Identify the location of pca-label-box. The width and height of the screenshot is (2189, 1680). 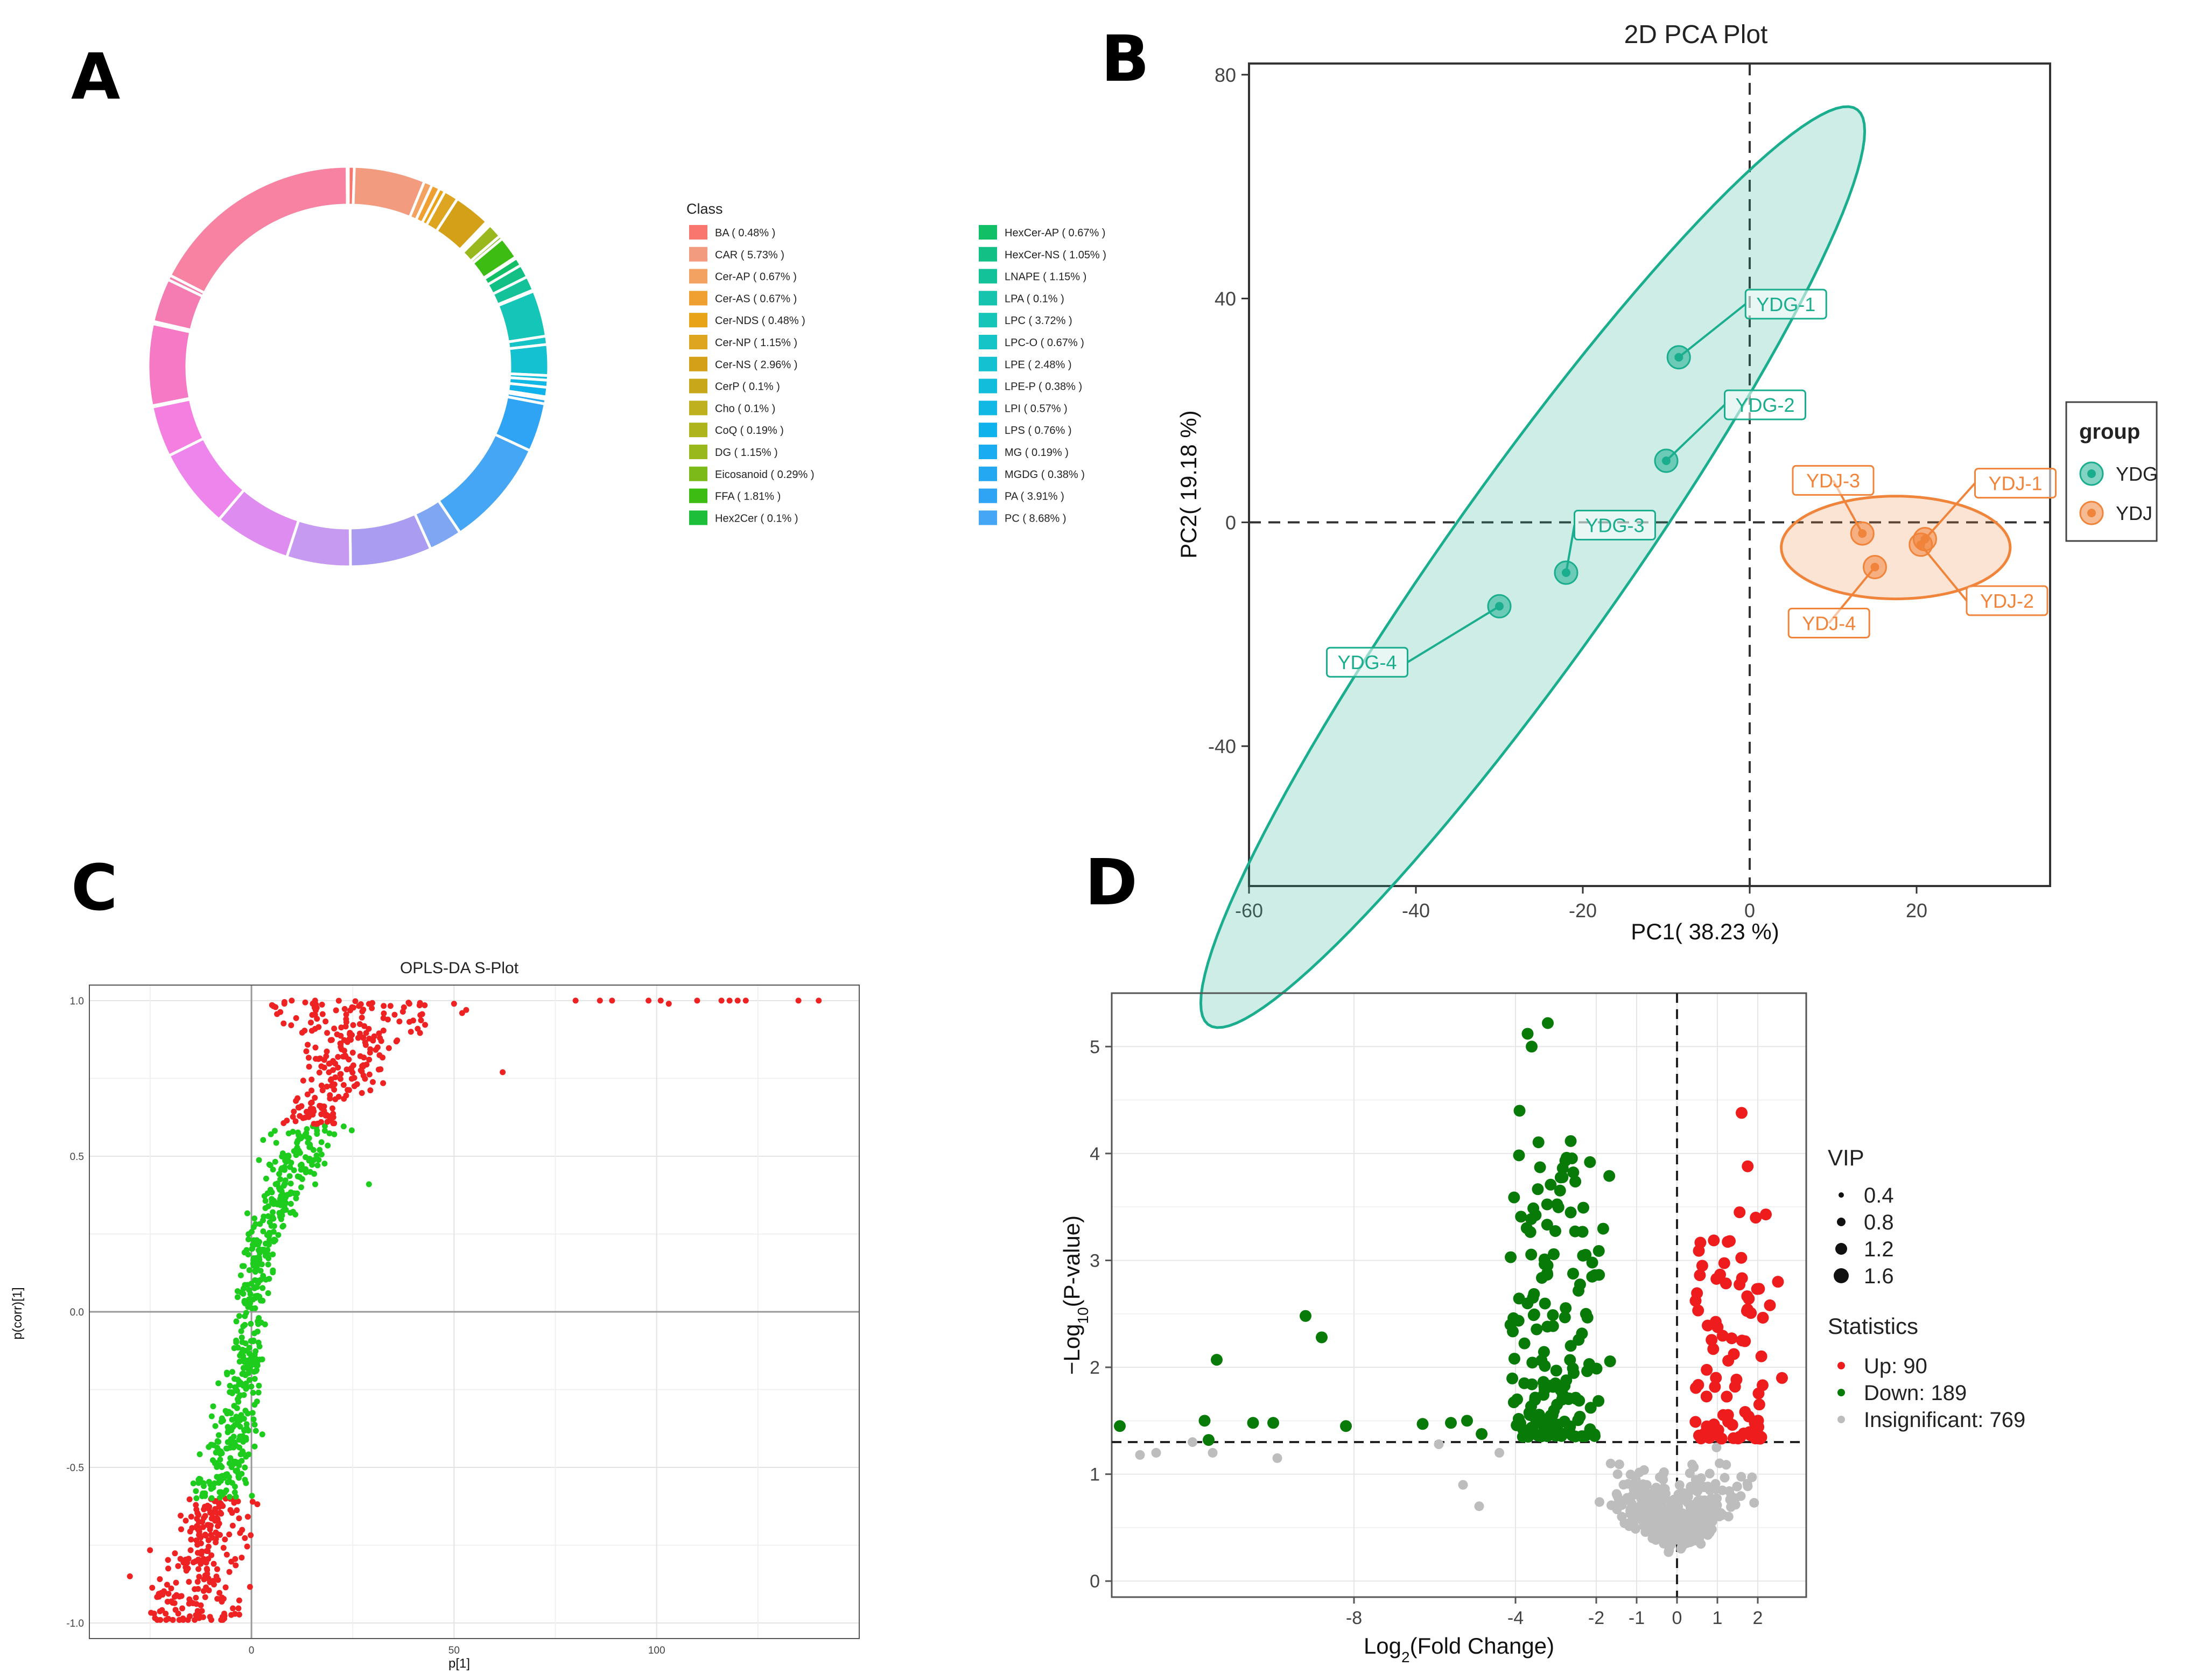
(1833, 481).